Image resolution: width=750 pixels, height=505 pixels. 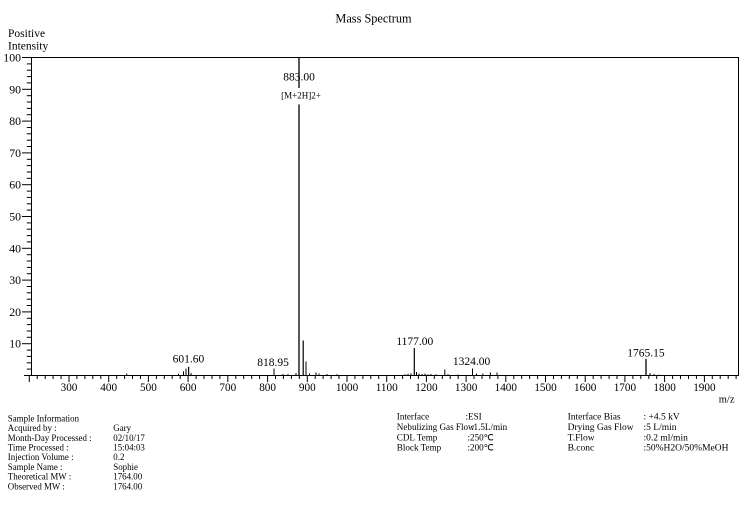 I want to click on svg-text: m/z, so click(x=727, y=400).